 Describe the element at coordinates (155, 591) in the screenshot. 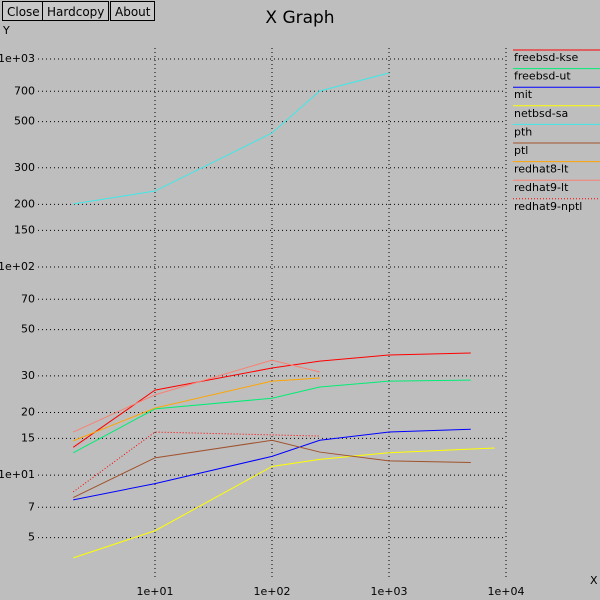

I see `x-tick-label: 1e+01` at that location.